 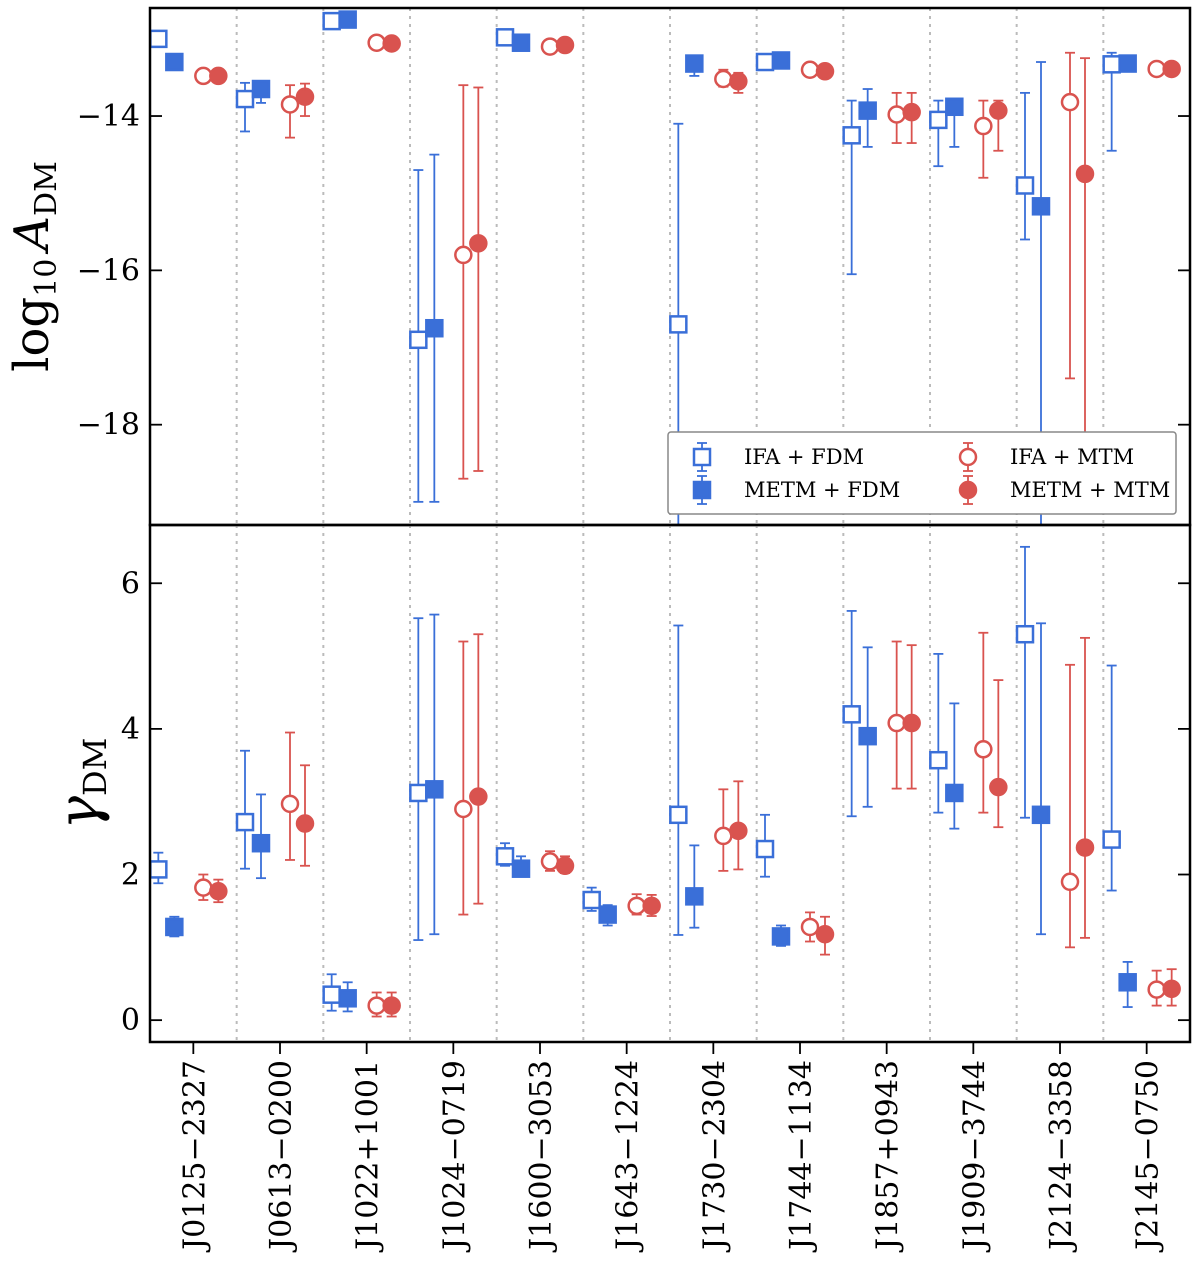 I want to click on y-axis-label: log10 ADM, so click(x=34, y=266).